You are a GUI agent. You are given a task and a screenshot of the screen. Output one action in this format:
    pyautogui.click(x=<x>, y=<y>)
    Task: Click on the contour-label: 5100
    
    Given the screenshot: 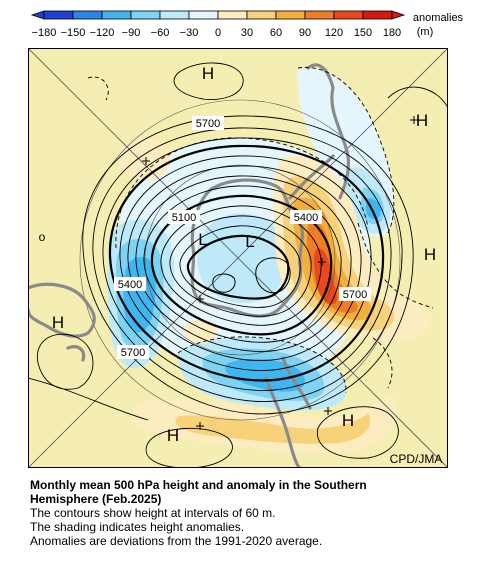 What is the action you would take?
    pyautogui.click(x=184, y=218)
    